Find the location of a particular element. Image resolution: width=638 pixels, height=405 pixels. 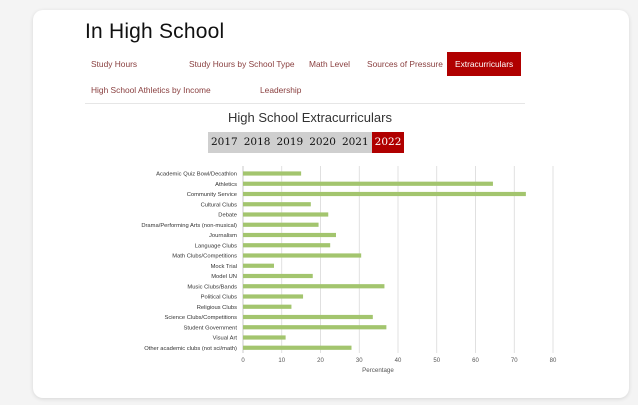

x-tick-label: 40 is located at coordinates (398, 361).